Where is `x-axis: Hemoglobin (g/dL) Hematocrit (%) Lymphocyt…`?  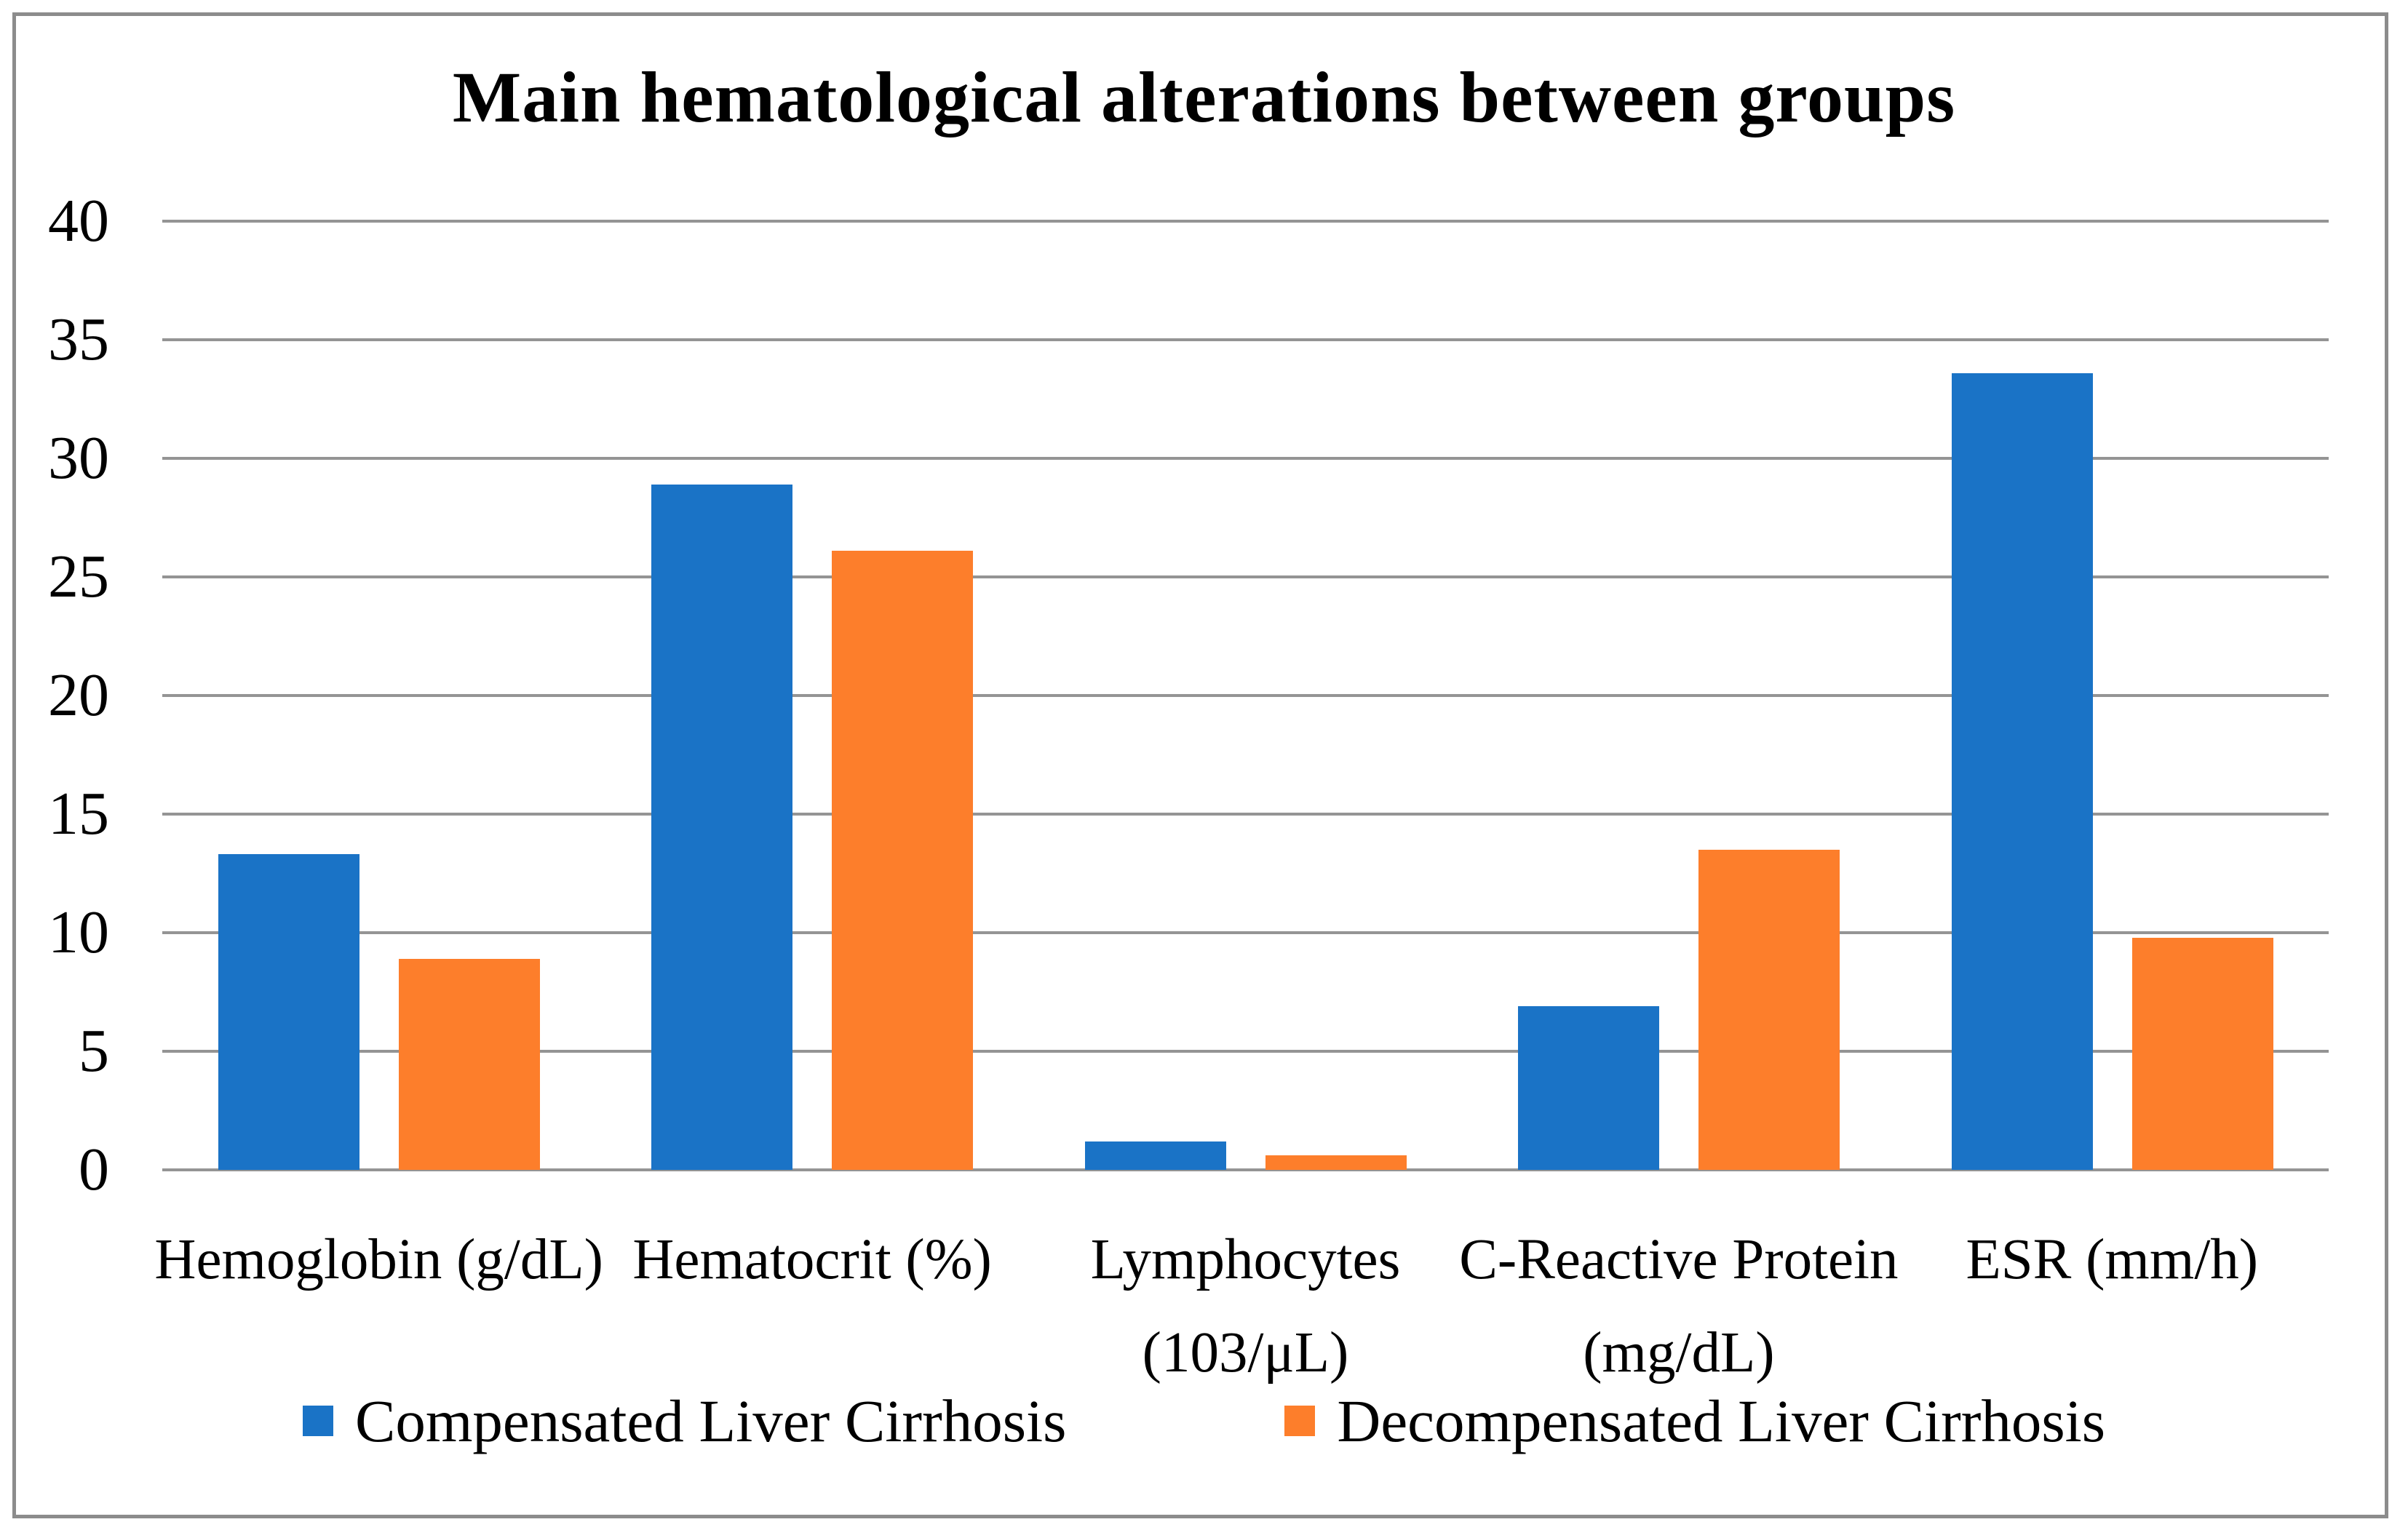 x-axis: Hemoglobin (g/dL) Hematocrit (%) Lymphocyt… is located at coordinates (1204, 1323).